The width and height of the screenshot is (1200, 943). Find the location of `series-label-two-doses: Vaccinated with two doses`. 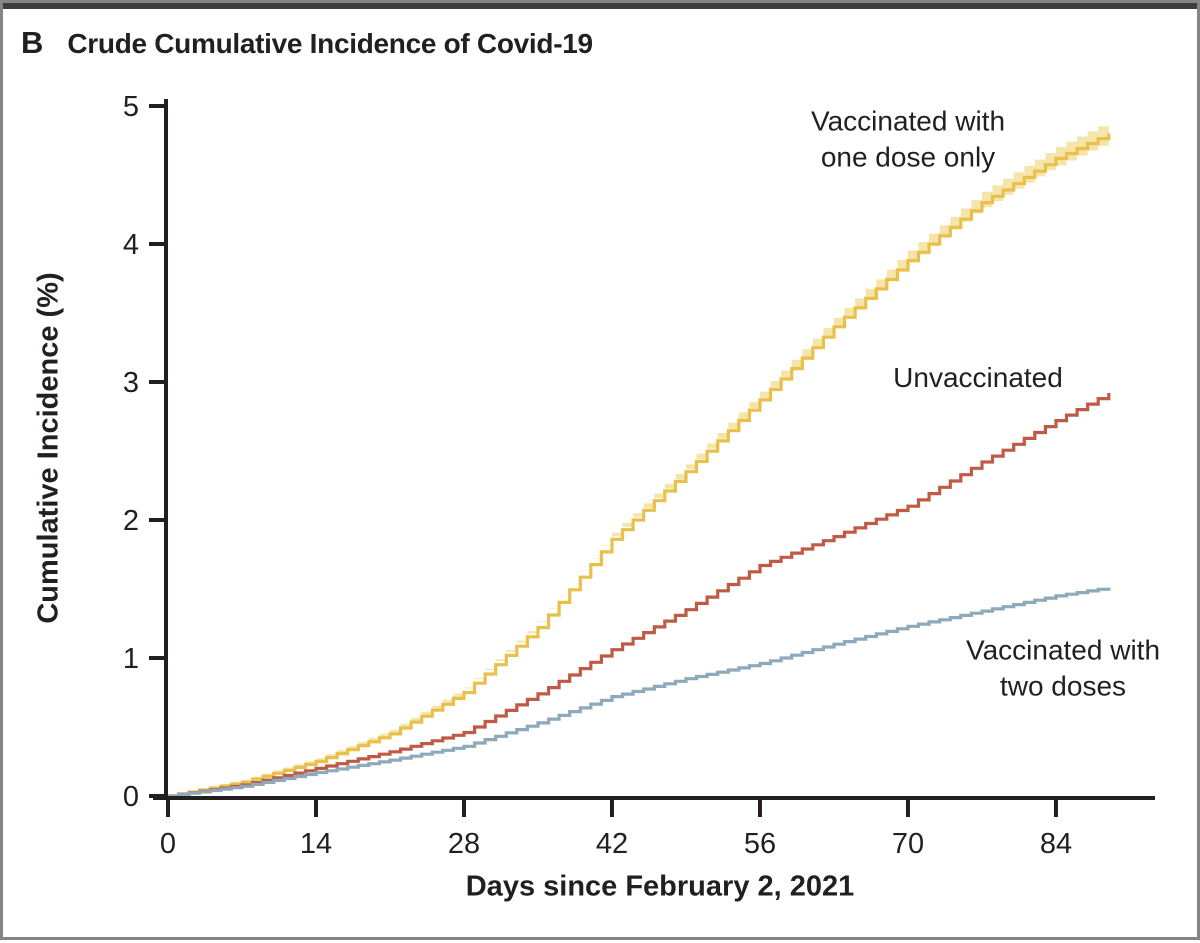

series-label-two-doses: Vaccinated with two doses is located at coordinates (1063, 667).